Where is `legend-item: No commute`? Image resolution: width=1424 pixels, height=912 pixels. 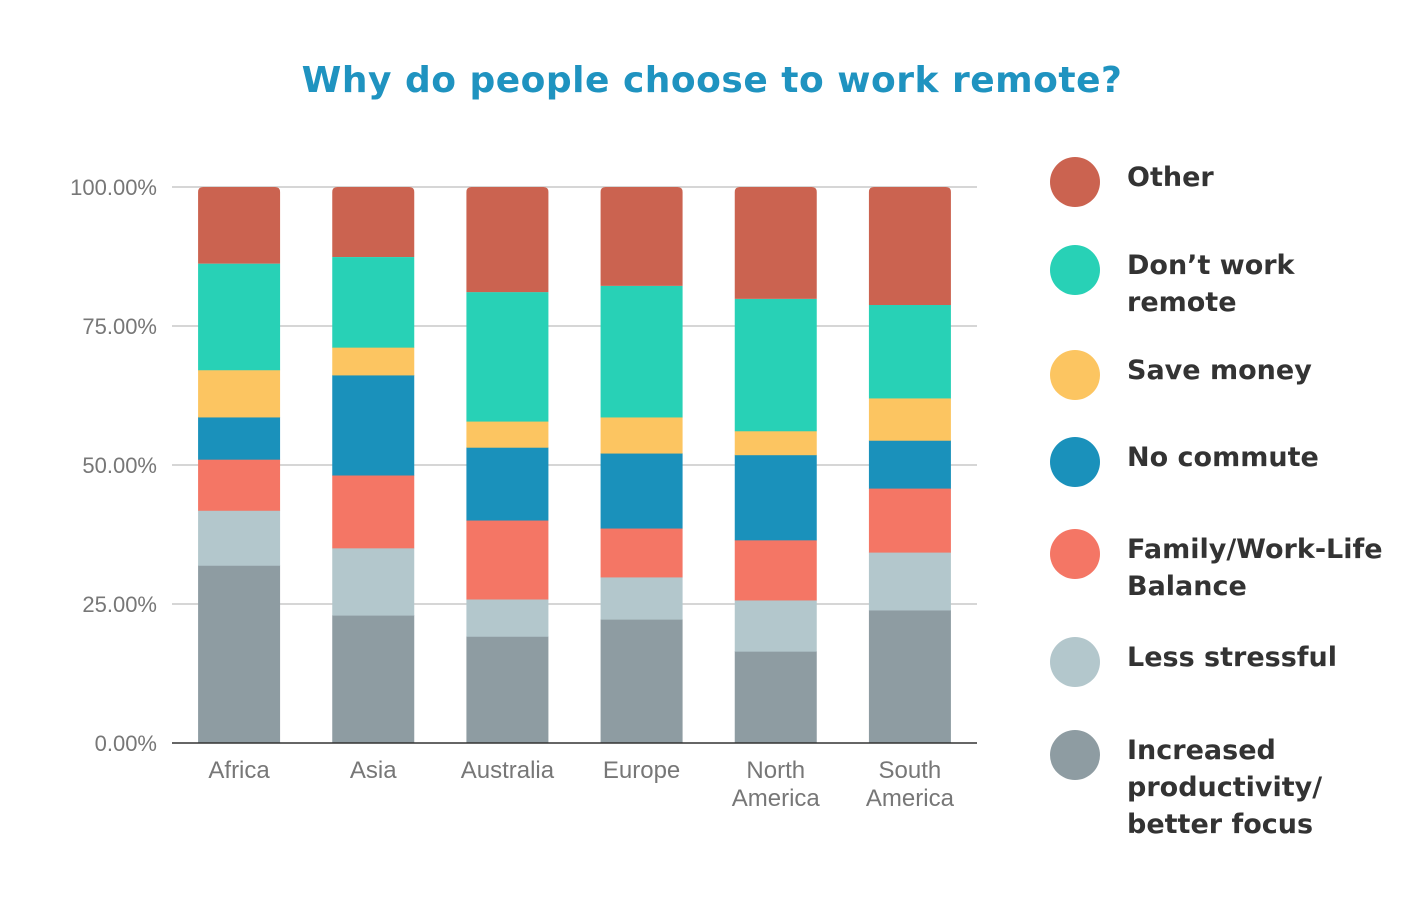 legend-item: No commute is located at coordinates (1184, 462).